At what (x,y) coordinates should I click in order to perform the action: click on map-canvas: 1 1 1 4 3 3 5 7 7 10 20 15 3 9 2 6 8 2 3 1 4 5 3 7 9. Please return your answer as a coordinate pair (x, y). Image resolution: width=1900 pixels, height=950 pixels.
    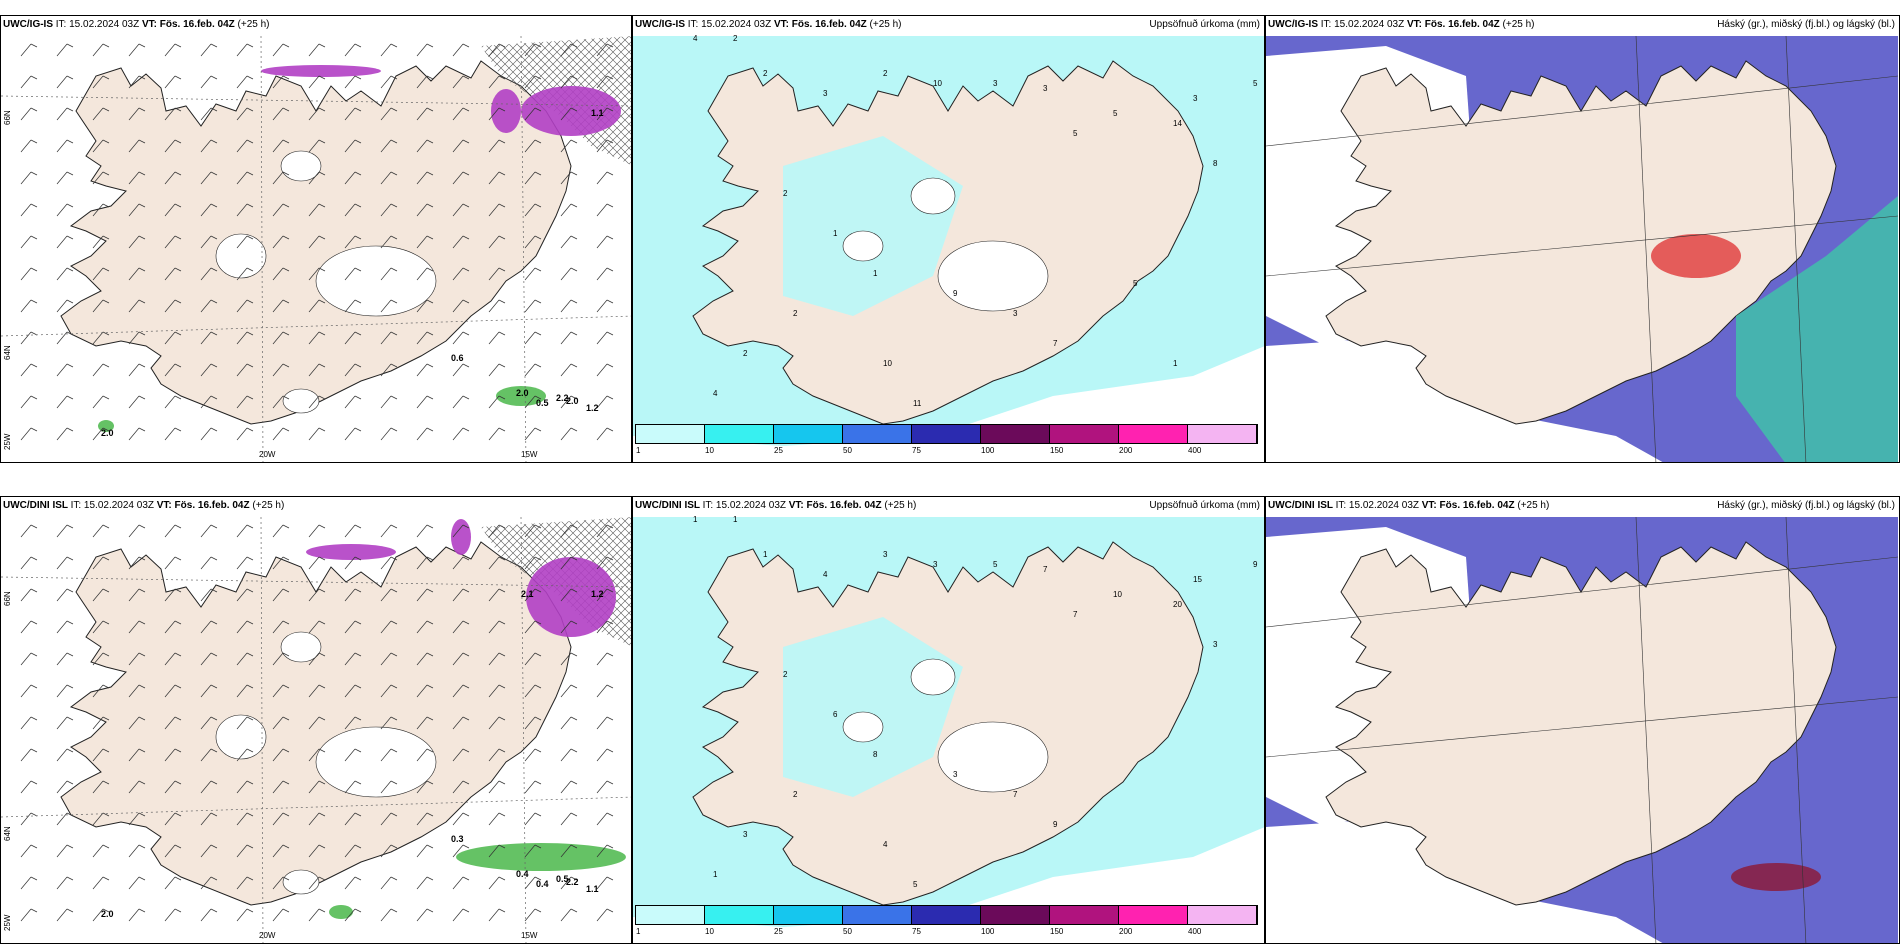
    Looking at the image, I should click on (948, 721).